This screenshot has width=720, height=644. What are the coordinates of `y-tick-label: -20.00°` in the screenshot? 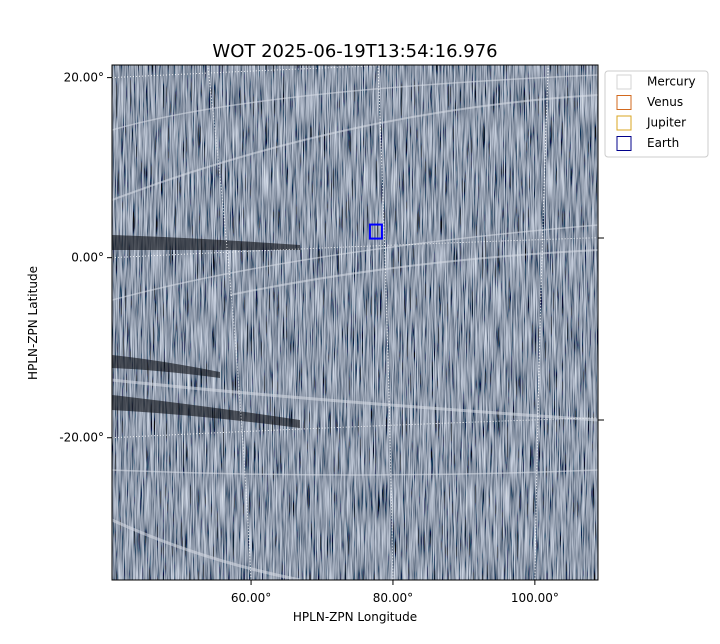 It's located at (81, 438).